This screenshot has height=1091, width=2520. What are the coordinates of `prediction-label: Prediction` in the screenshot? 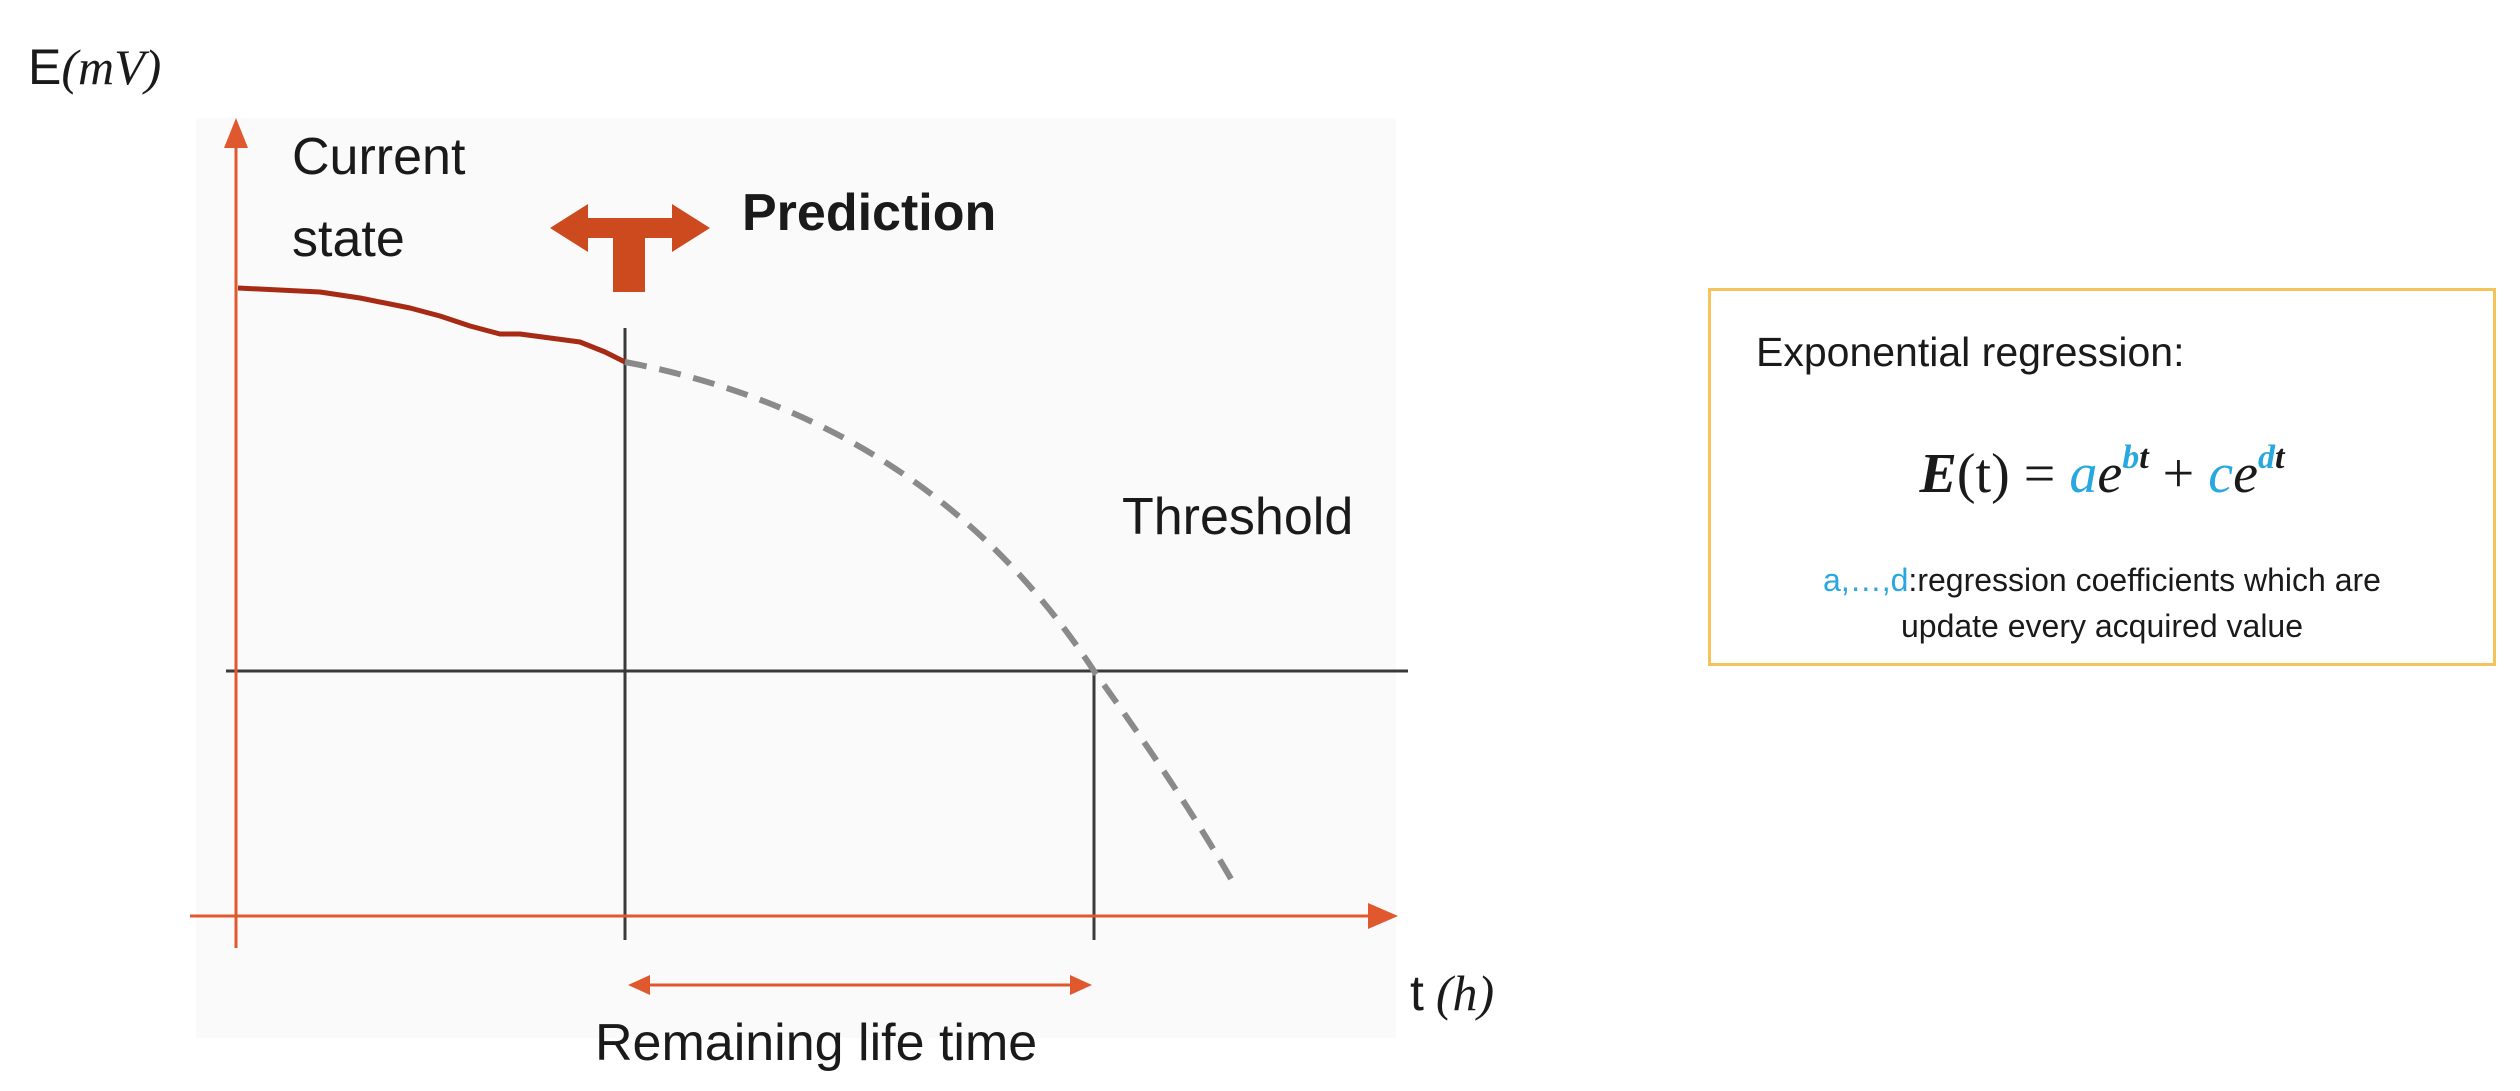 It's located at (869, 213).